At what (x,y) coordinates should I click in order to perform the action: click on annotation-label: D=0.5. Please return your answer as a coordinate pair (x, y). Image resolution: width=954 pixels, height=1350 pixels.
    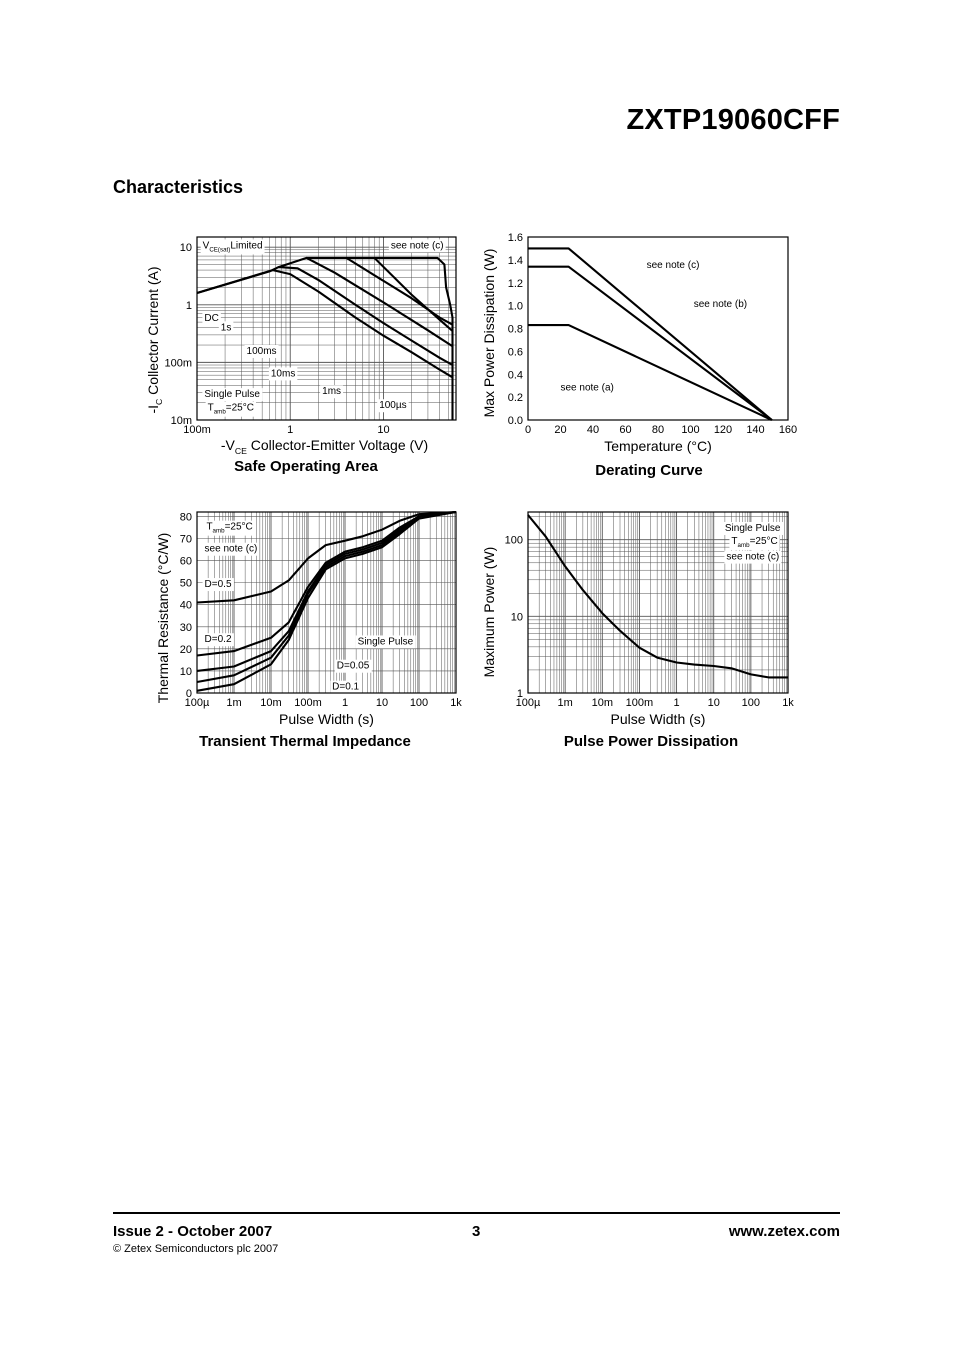
    Looking at the image, I should click on (218, 584).